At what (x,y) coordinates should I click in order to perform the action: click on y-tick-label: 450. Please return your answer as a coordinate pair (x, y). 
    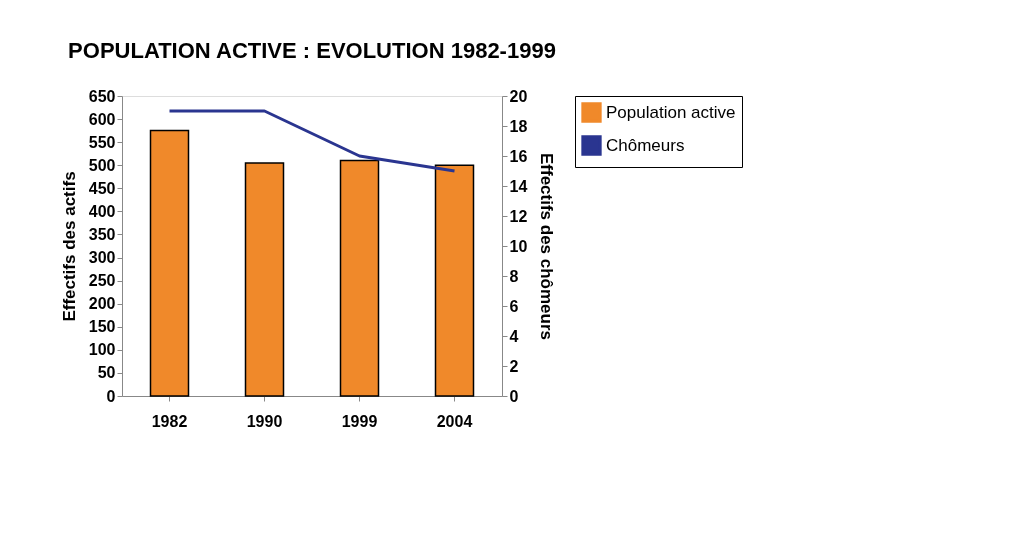
    Looking at the image, I should click on (102, 188).